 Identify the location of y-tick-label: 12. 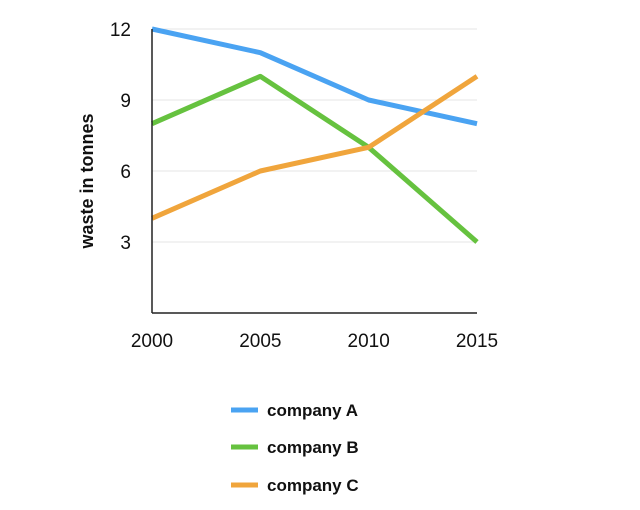
(120, 30).